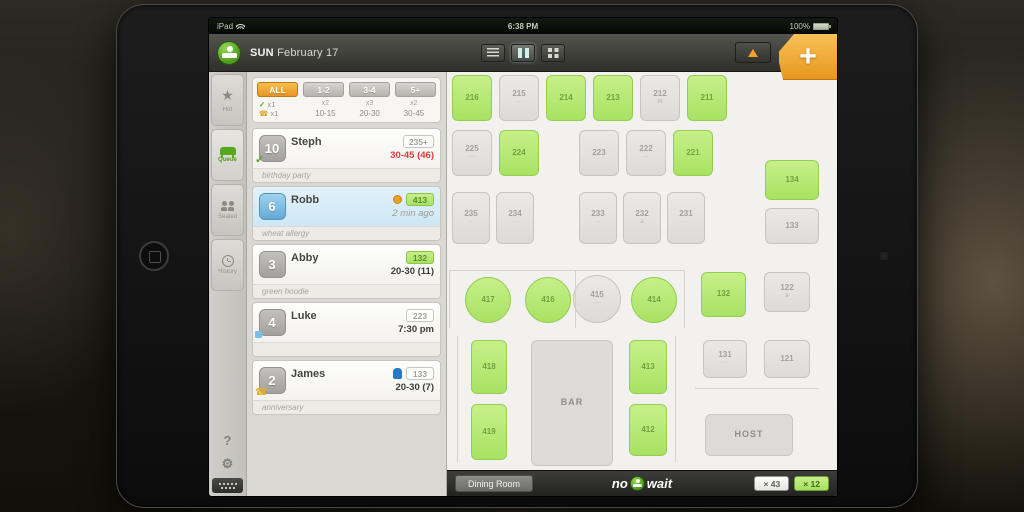 The height and width of the screenshot is (512, 1024). I want to click on sidebar-rail: Hot Queue Seated History ? ⚙, so click(228, 284).